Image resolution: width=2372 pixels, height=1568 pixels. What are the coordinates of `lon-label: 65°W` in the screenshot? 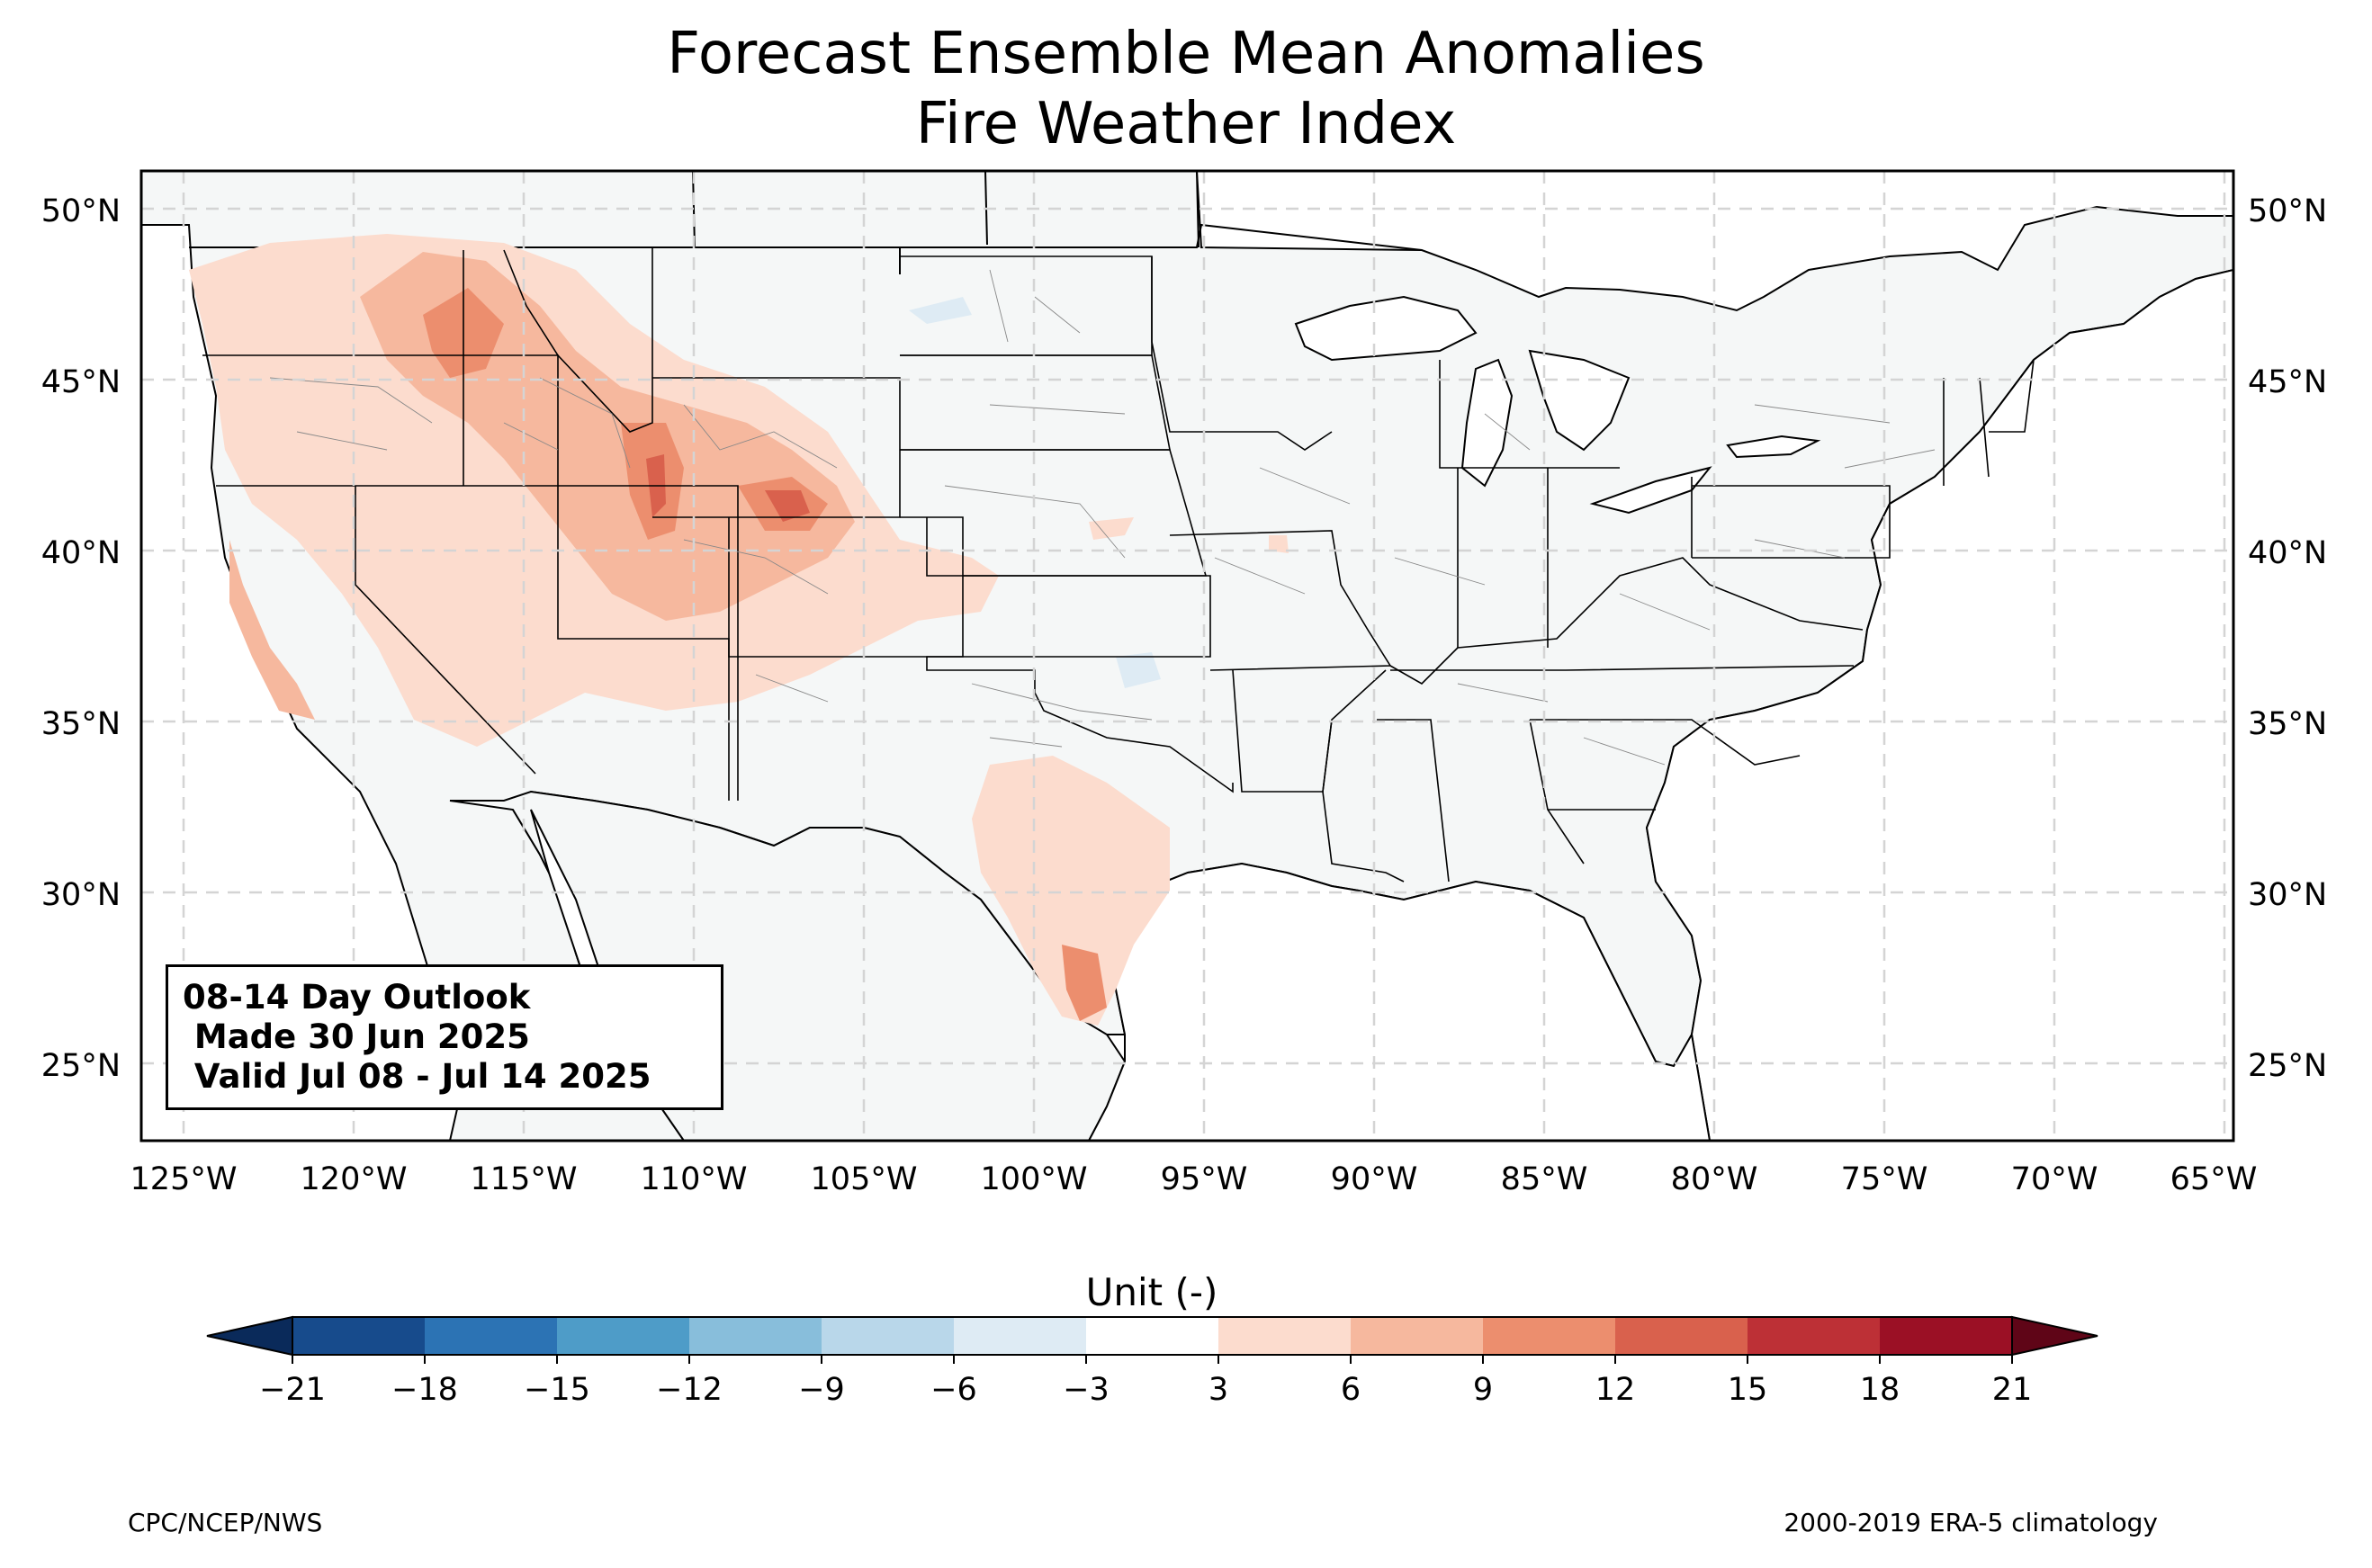 It's located at (2214, 1179).